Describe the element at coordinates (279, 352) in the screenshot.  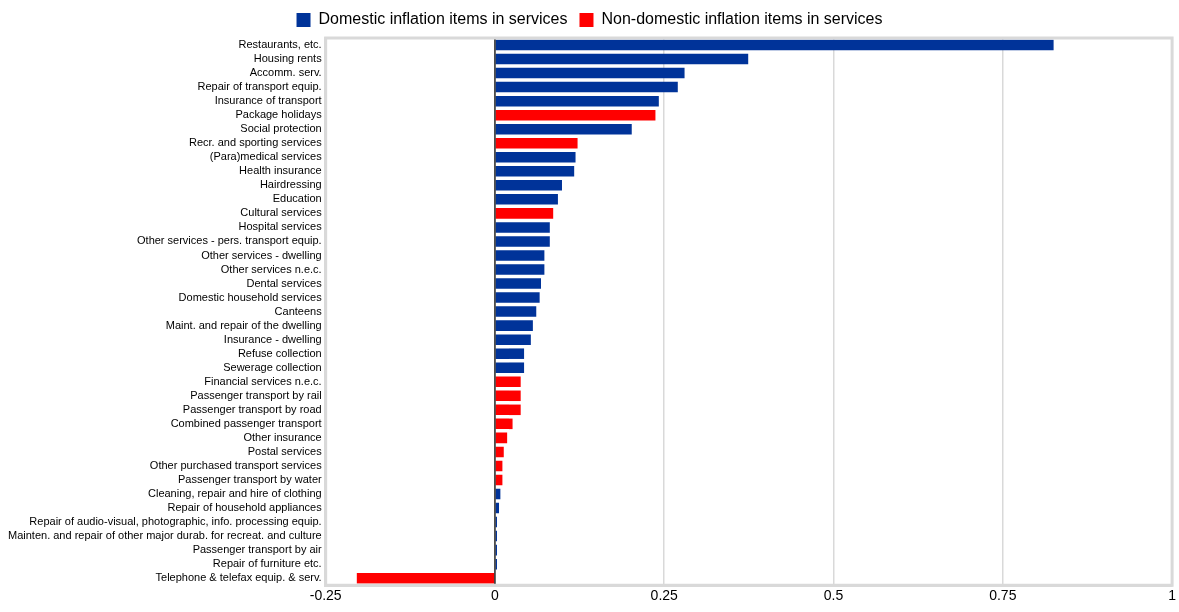
I see `y-tick-label: Refuse collection` at that location.